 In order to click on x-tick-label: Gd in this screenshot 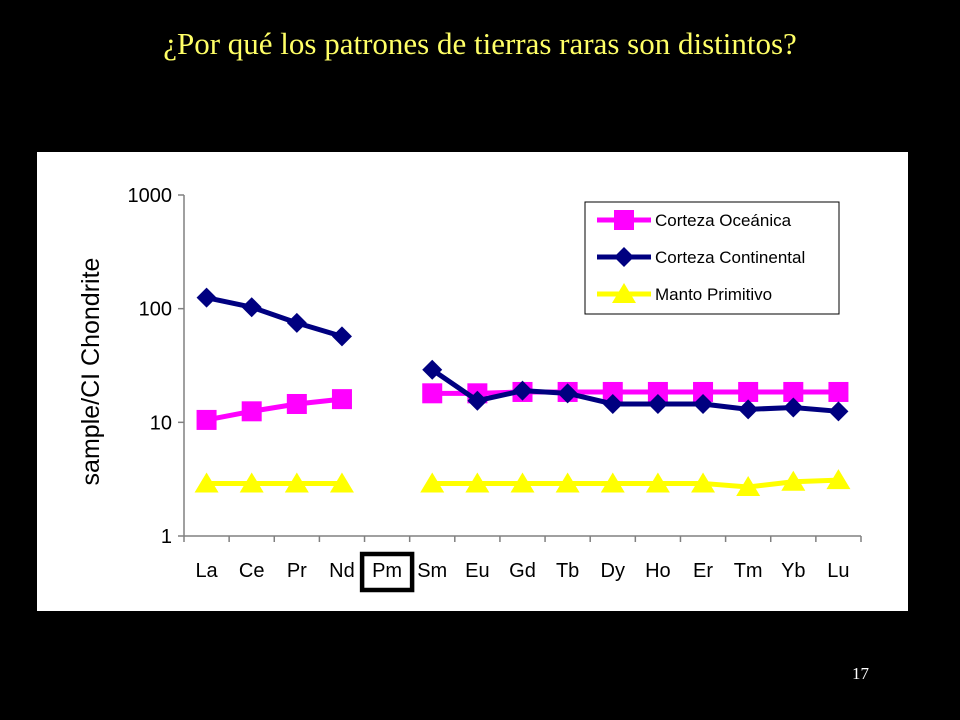, I will do `click(522, 571)`.